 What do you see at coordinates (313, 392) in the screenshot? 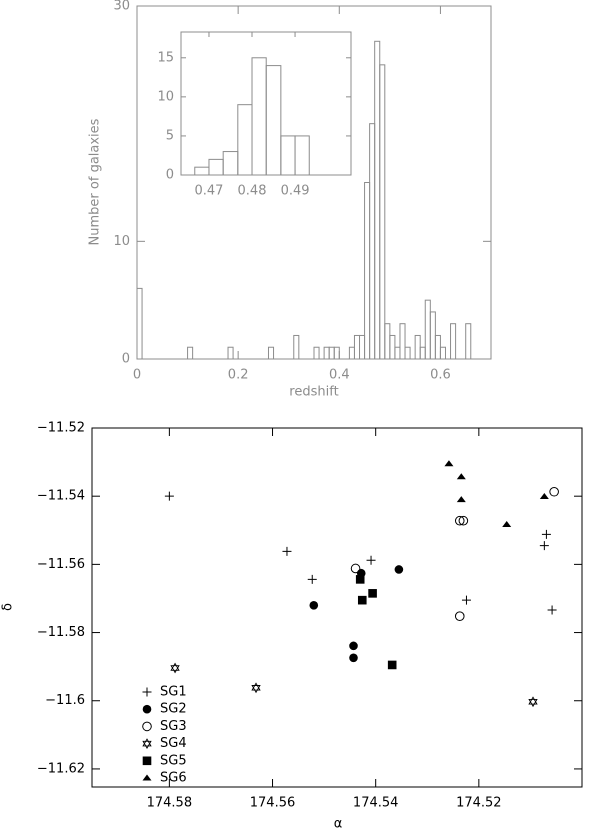
I see `x-axis-label: redshift` at bounding box center [313, 392].